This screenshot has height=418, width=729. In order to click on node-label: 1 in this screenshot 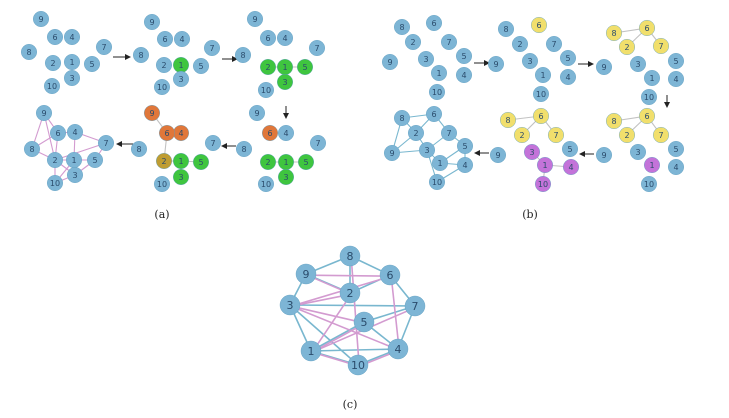, I will do `click(284, 67)`.